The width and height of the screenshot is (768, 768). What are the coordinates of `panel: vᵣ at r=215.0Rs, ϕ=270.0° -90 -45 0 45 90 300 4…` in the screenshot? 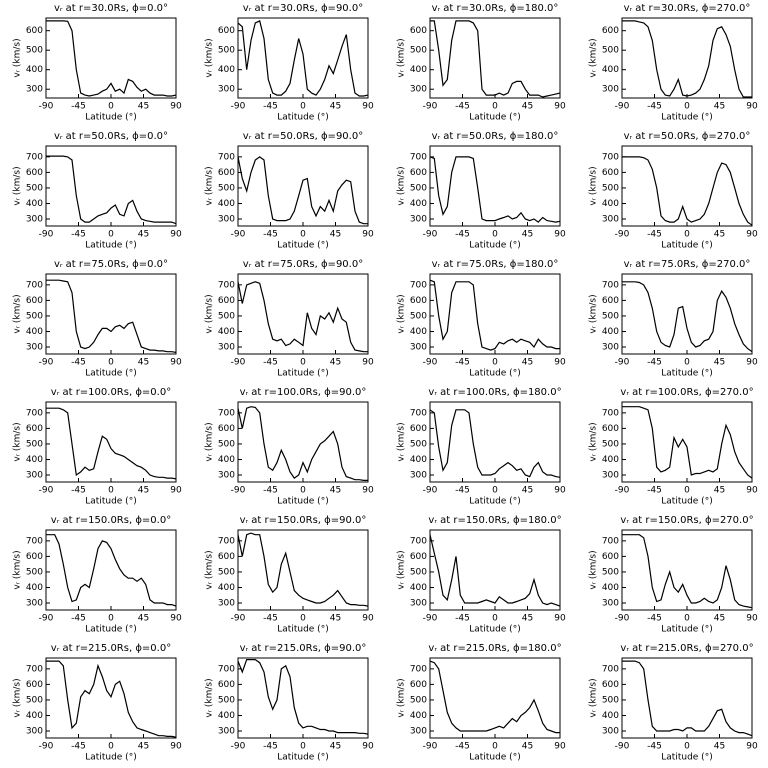 It's located at (673, 703).